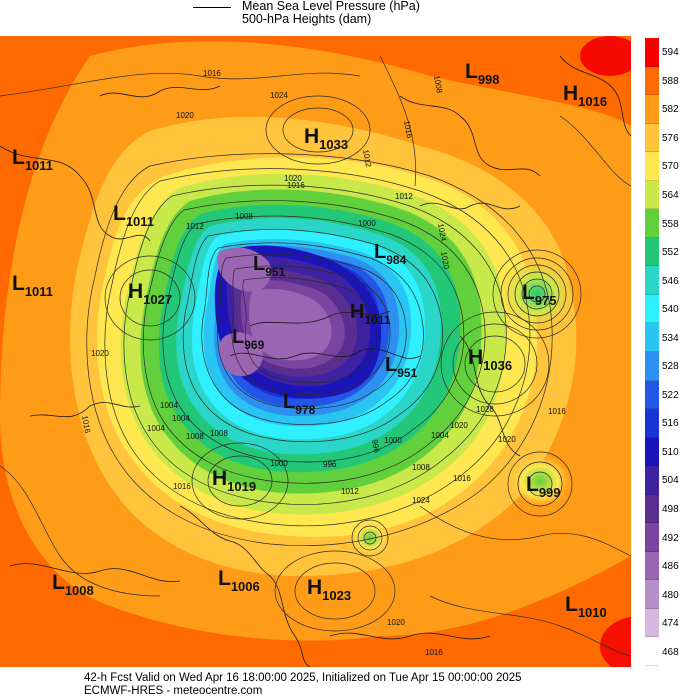  I want to click on colorbar-tick-label: 492, so click(670, 538).